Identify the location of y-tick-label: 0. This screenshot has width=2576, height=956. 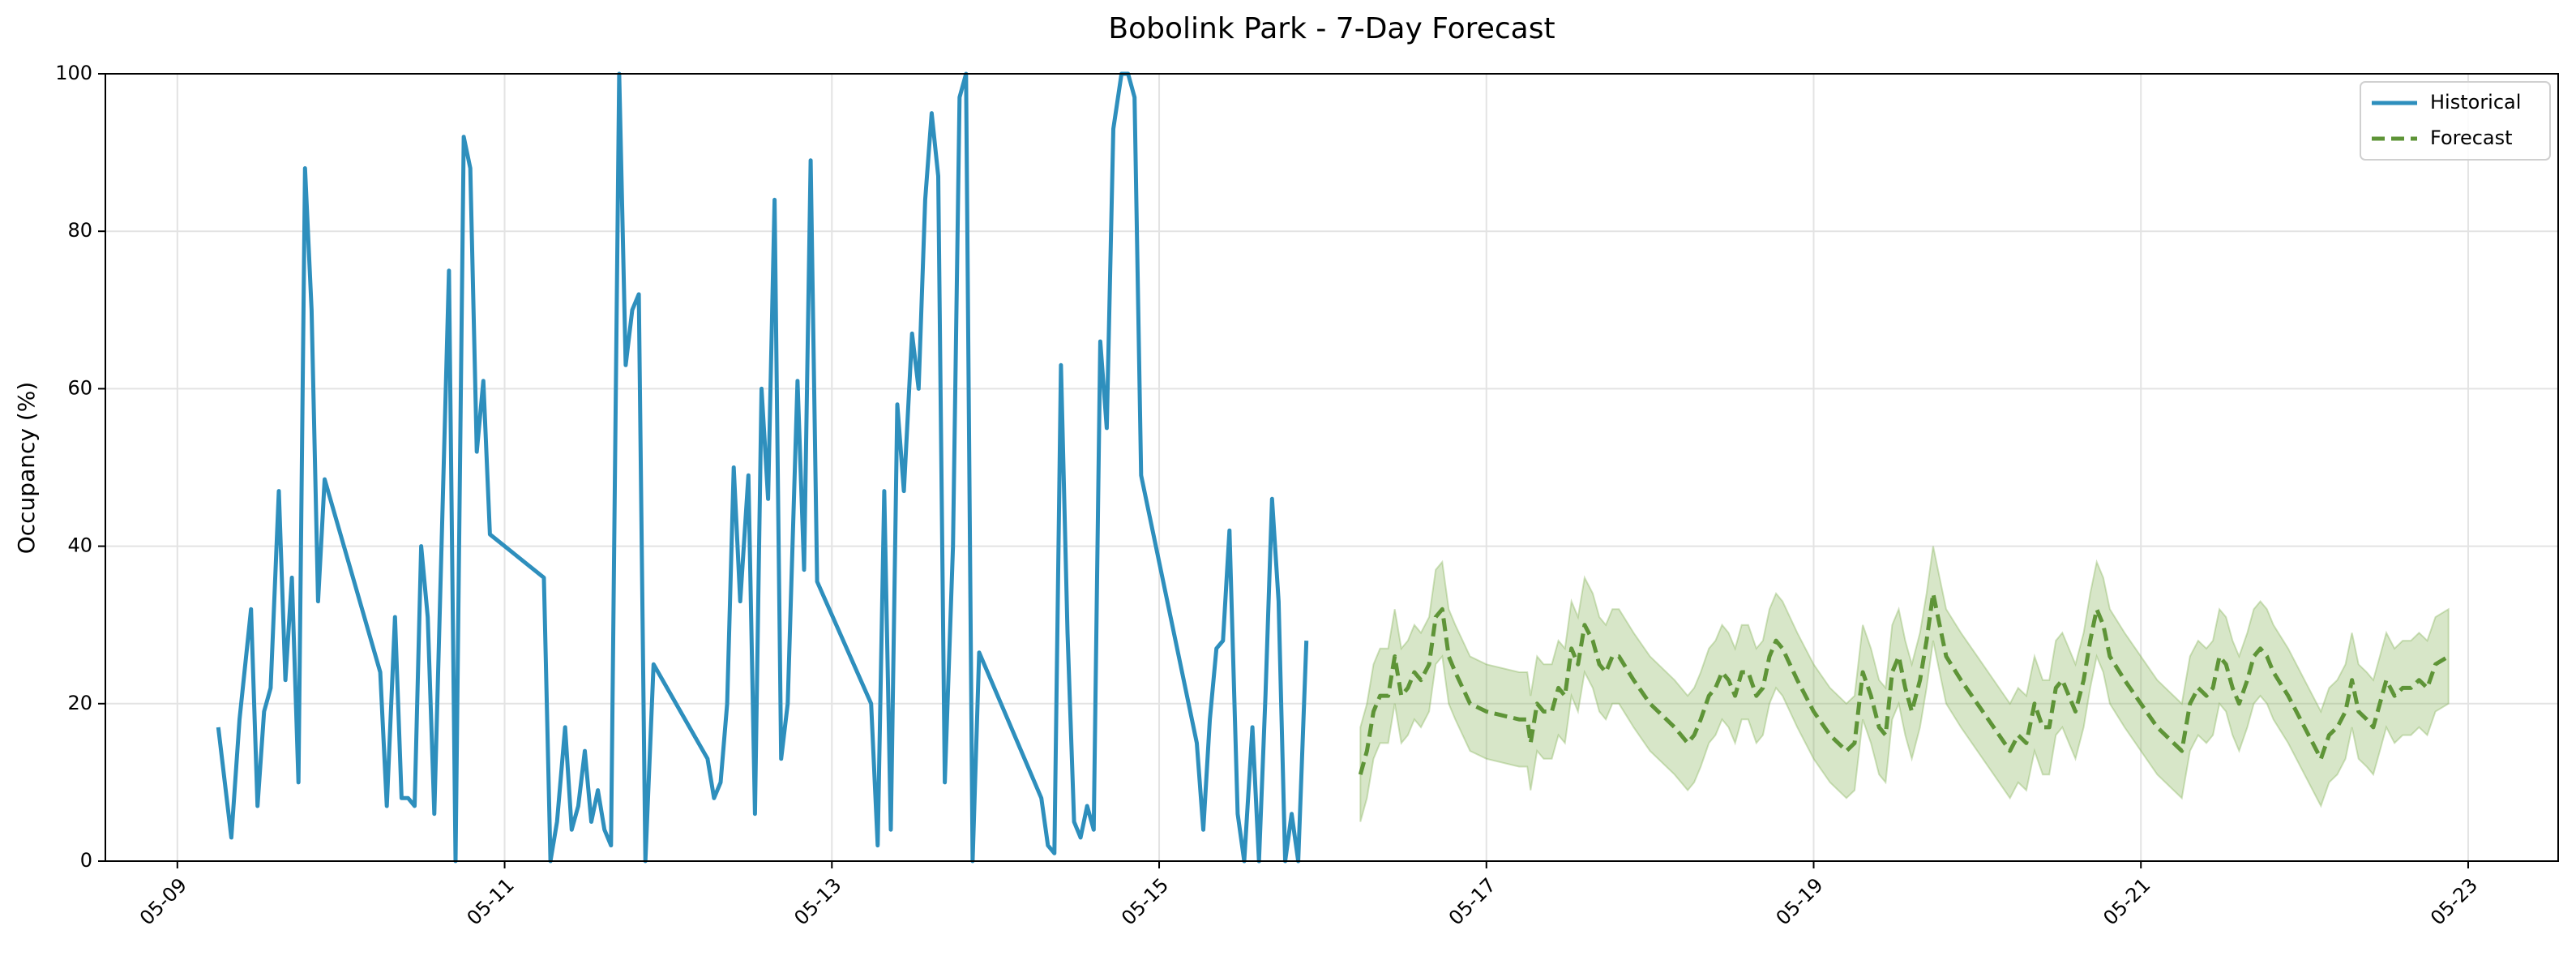
(86, 860).